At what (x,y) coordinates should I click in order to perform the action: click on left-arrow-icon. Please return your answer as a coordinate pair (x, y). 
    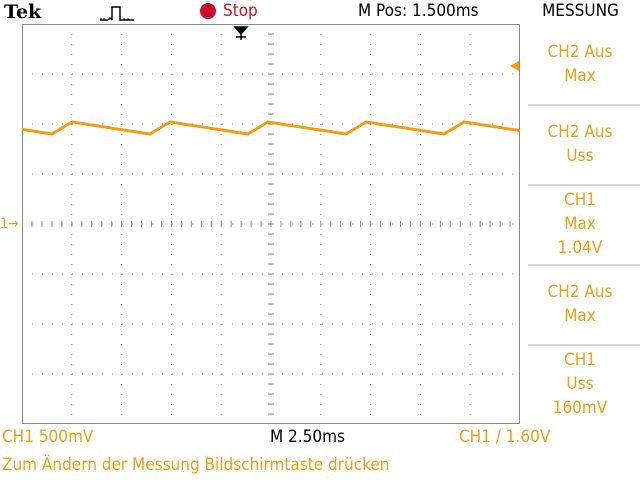
    Looking at the image, I should click on (514, 66).